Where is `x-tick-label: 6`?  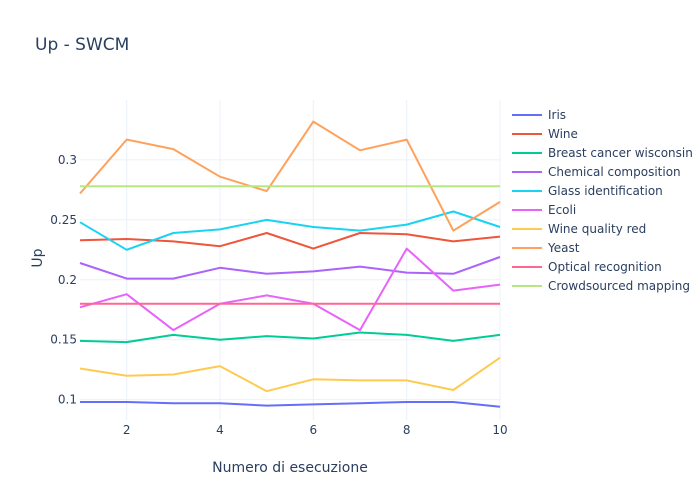
x-tick-label: 6 is located at coordinates (314, 430).